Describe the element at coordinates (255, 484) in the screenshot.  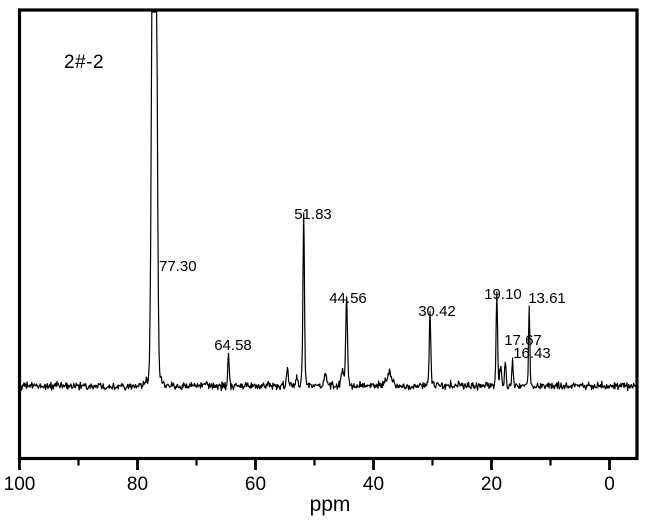
I see `x-tick-label: 60` at that location.